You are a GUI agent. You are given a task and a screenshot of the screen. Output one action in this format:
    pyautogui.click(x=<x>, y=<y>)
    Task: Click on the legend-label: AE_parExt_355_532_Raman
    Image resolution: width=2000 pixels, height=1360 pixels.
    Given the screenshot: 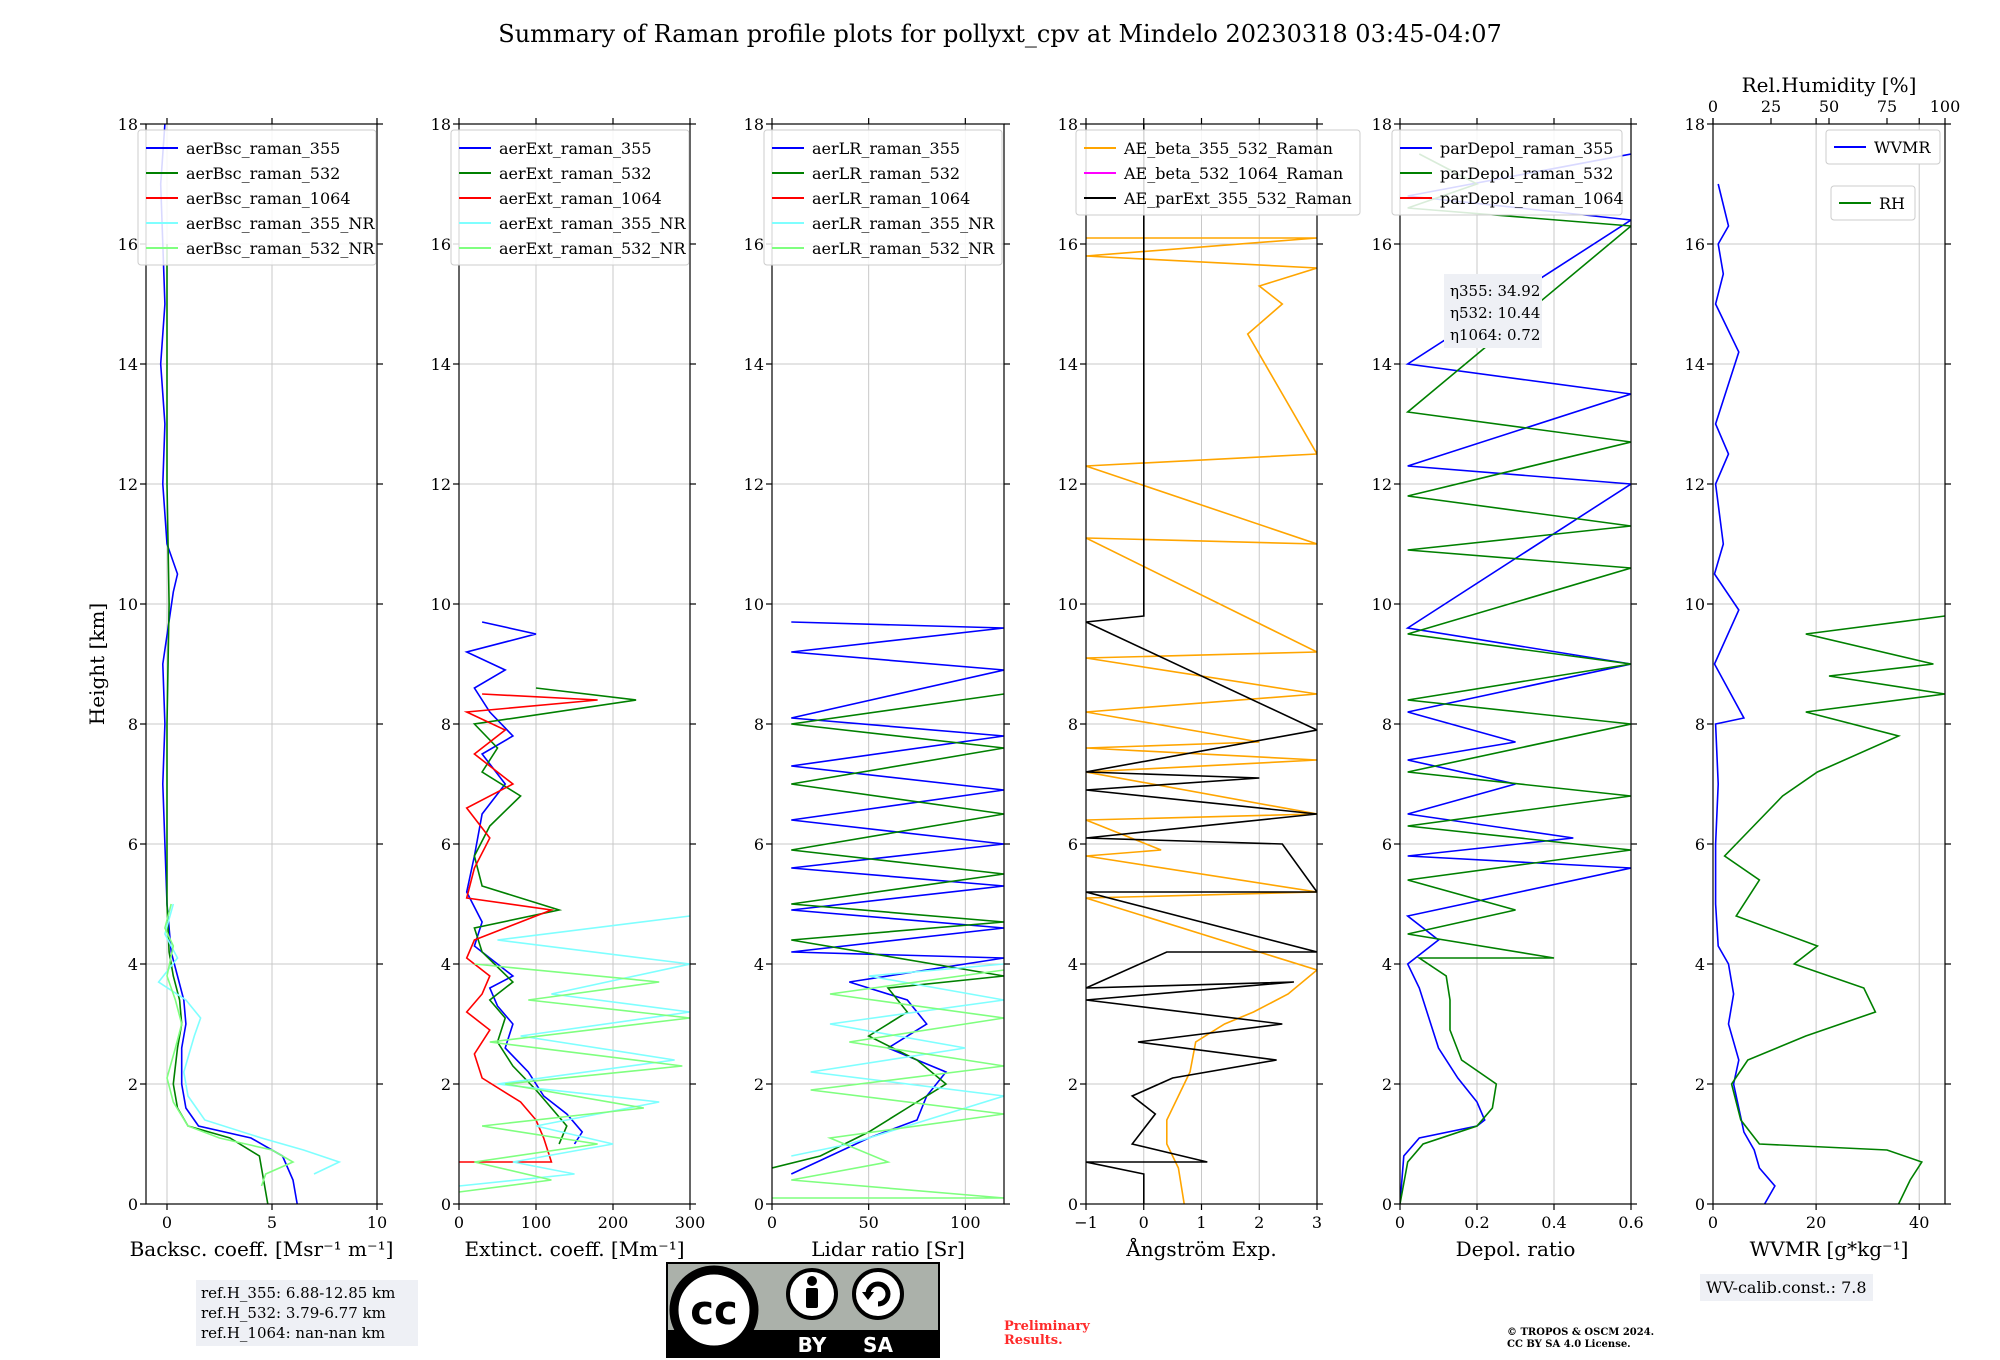 What is the action you would take?
    pyautogui.click(x=1237, y=198)
    